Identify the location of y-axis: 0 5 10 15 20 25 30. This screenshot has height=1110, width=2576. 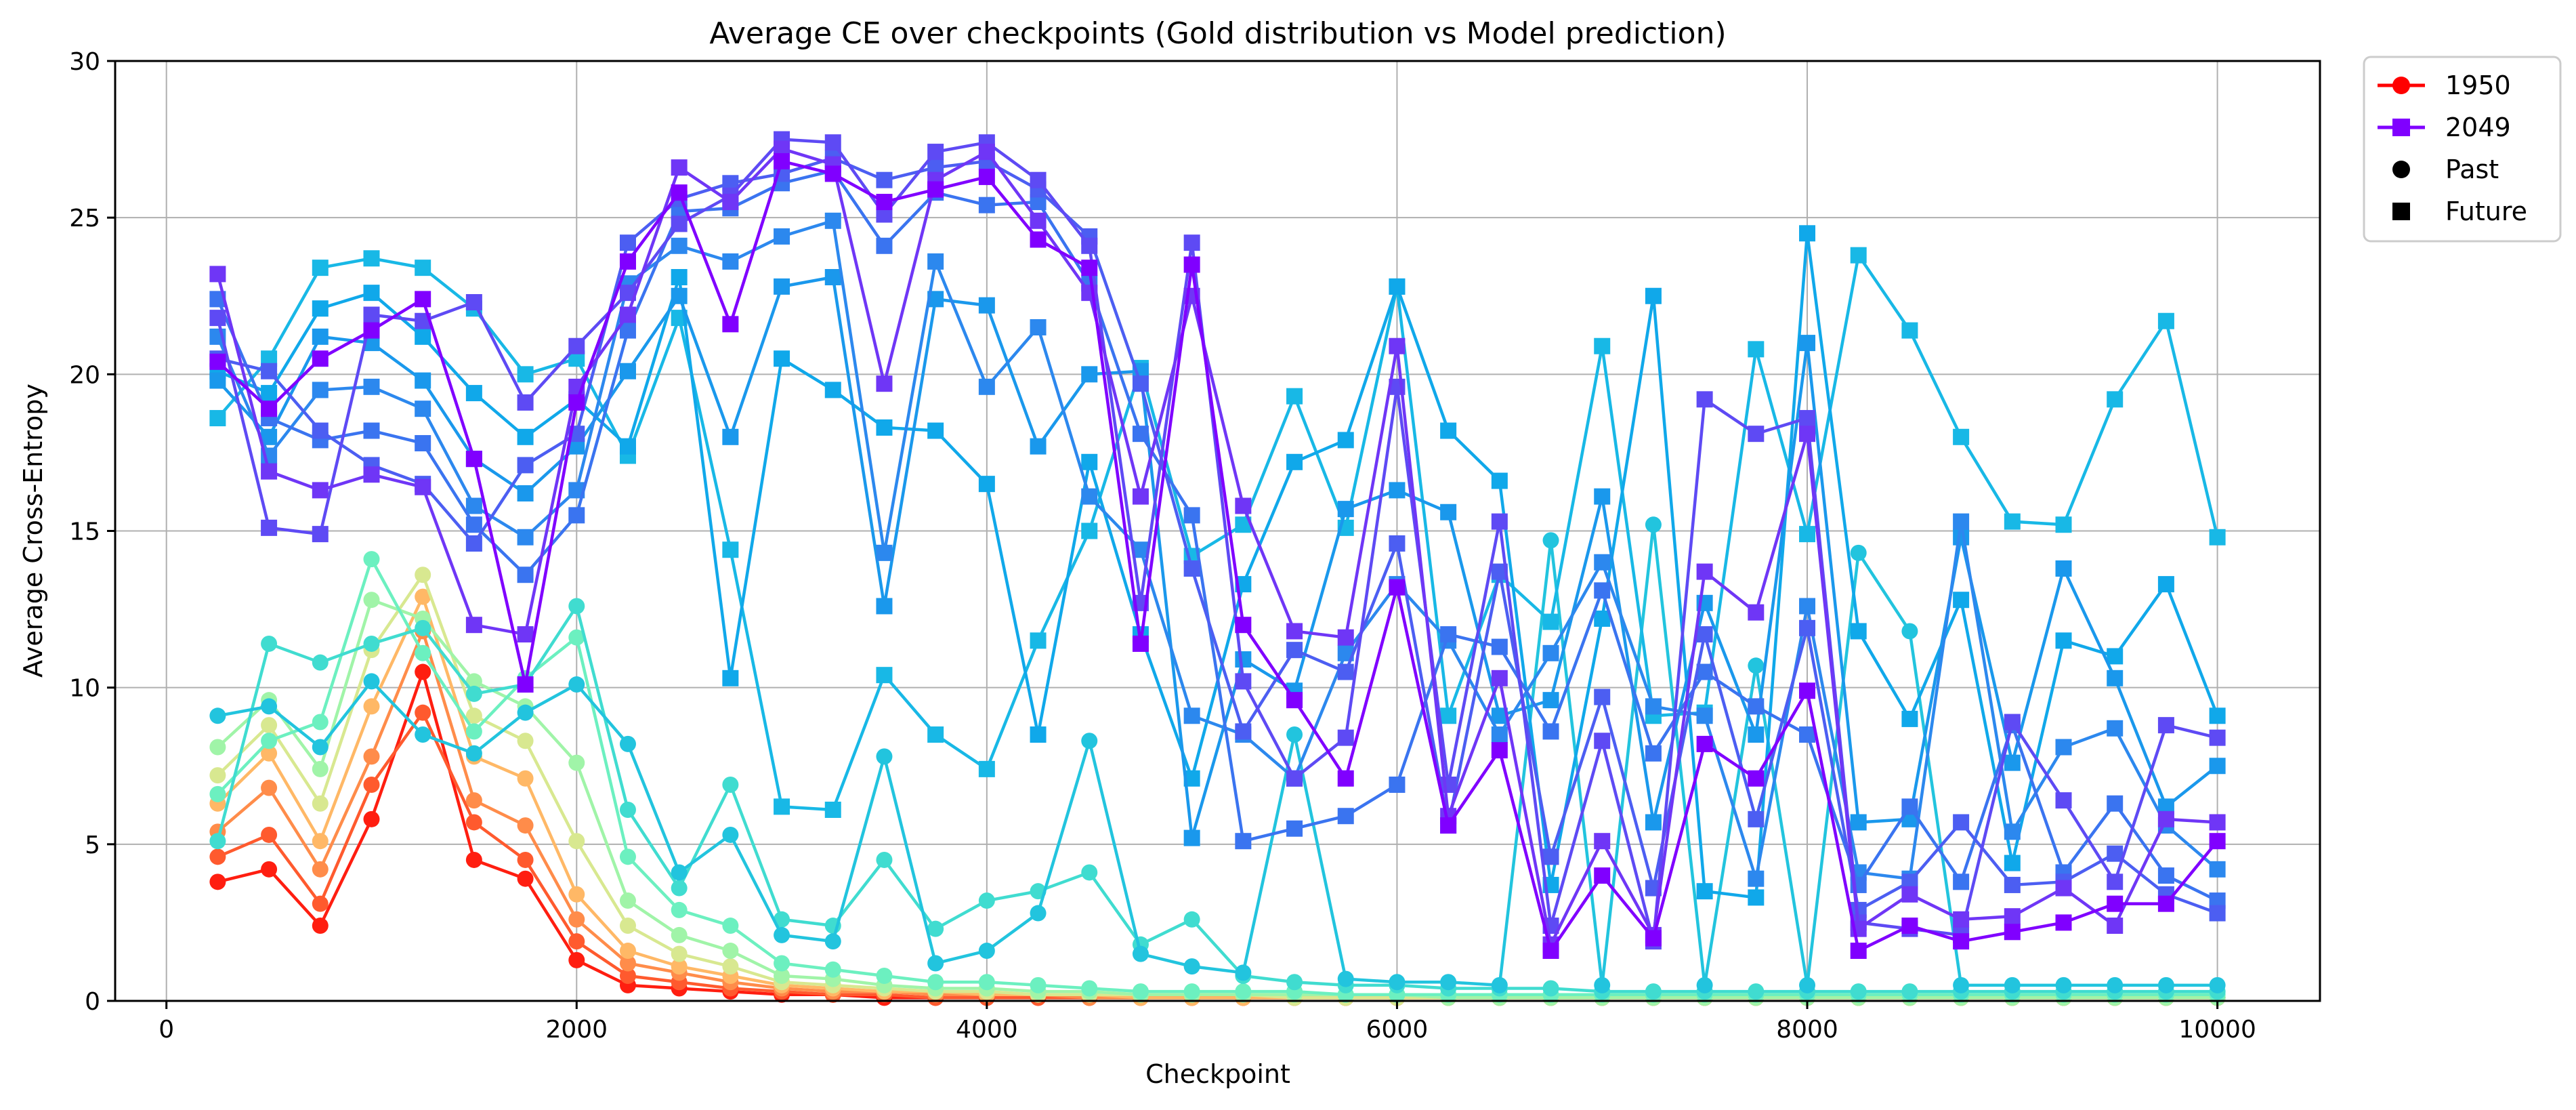
(92, 532).